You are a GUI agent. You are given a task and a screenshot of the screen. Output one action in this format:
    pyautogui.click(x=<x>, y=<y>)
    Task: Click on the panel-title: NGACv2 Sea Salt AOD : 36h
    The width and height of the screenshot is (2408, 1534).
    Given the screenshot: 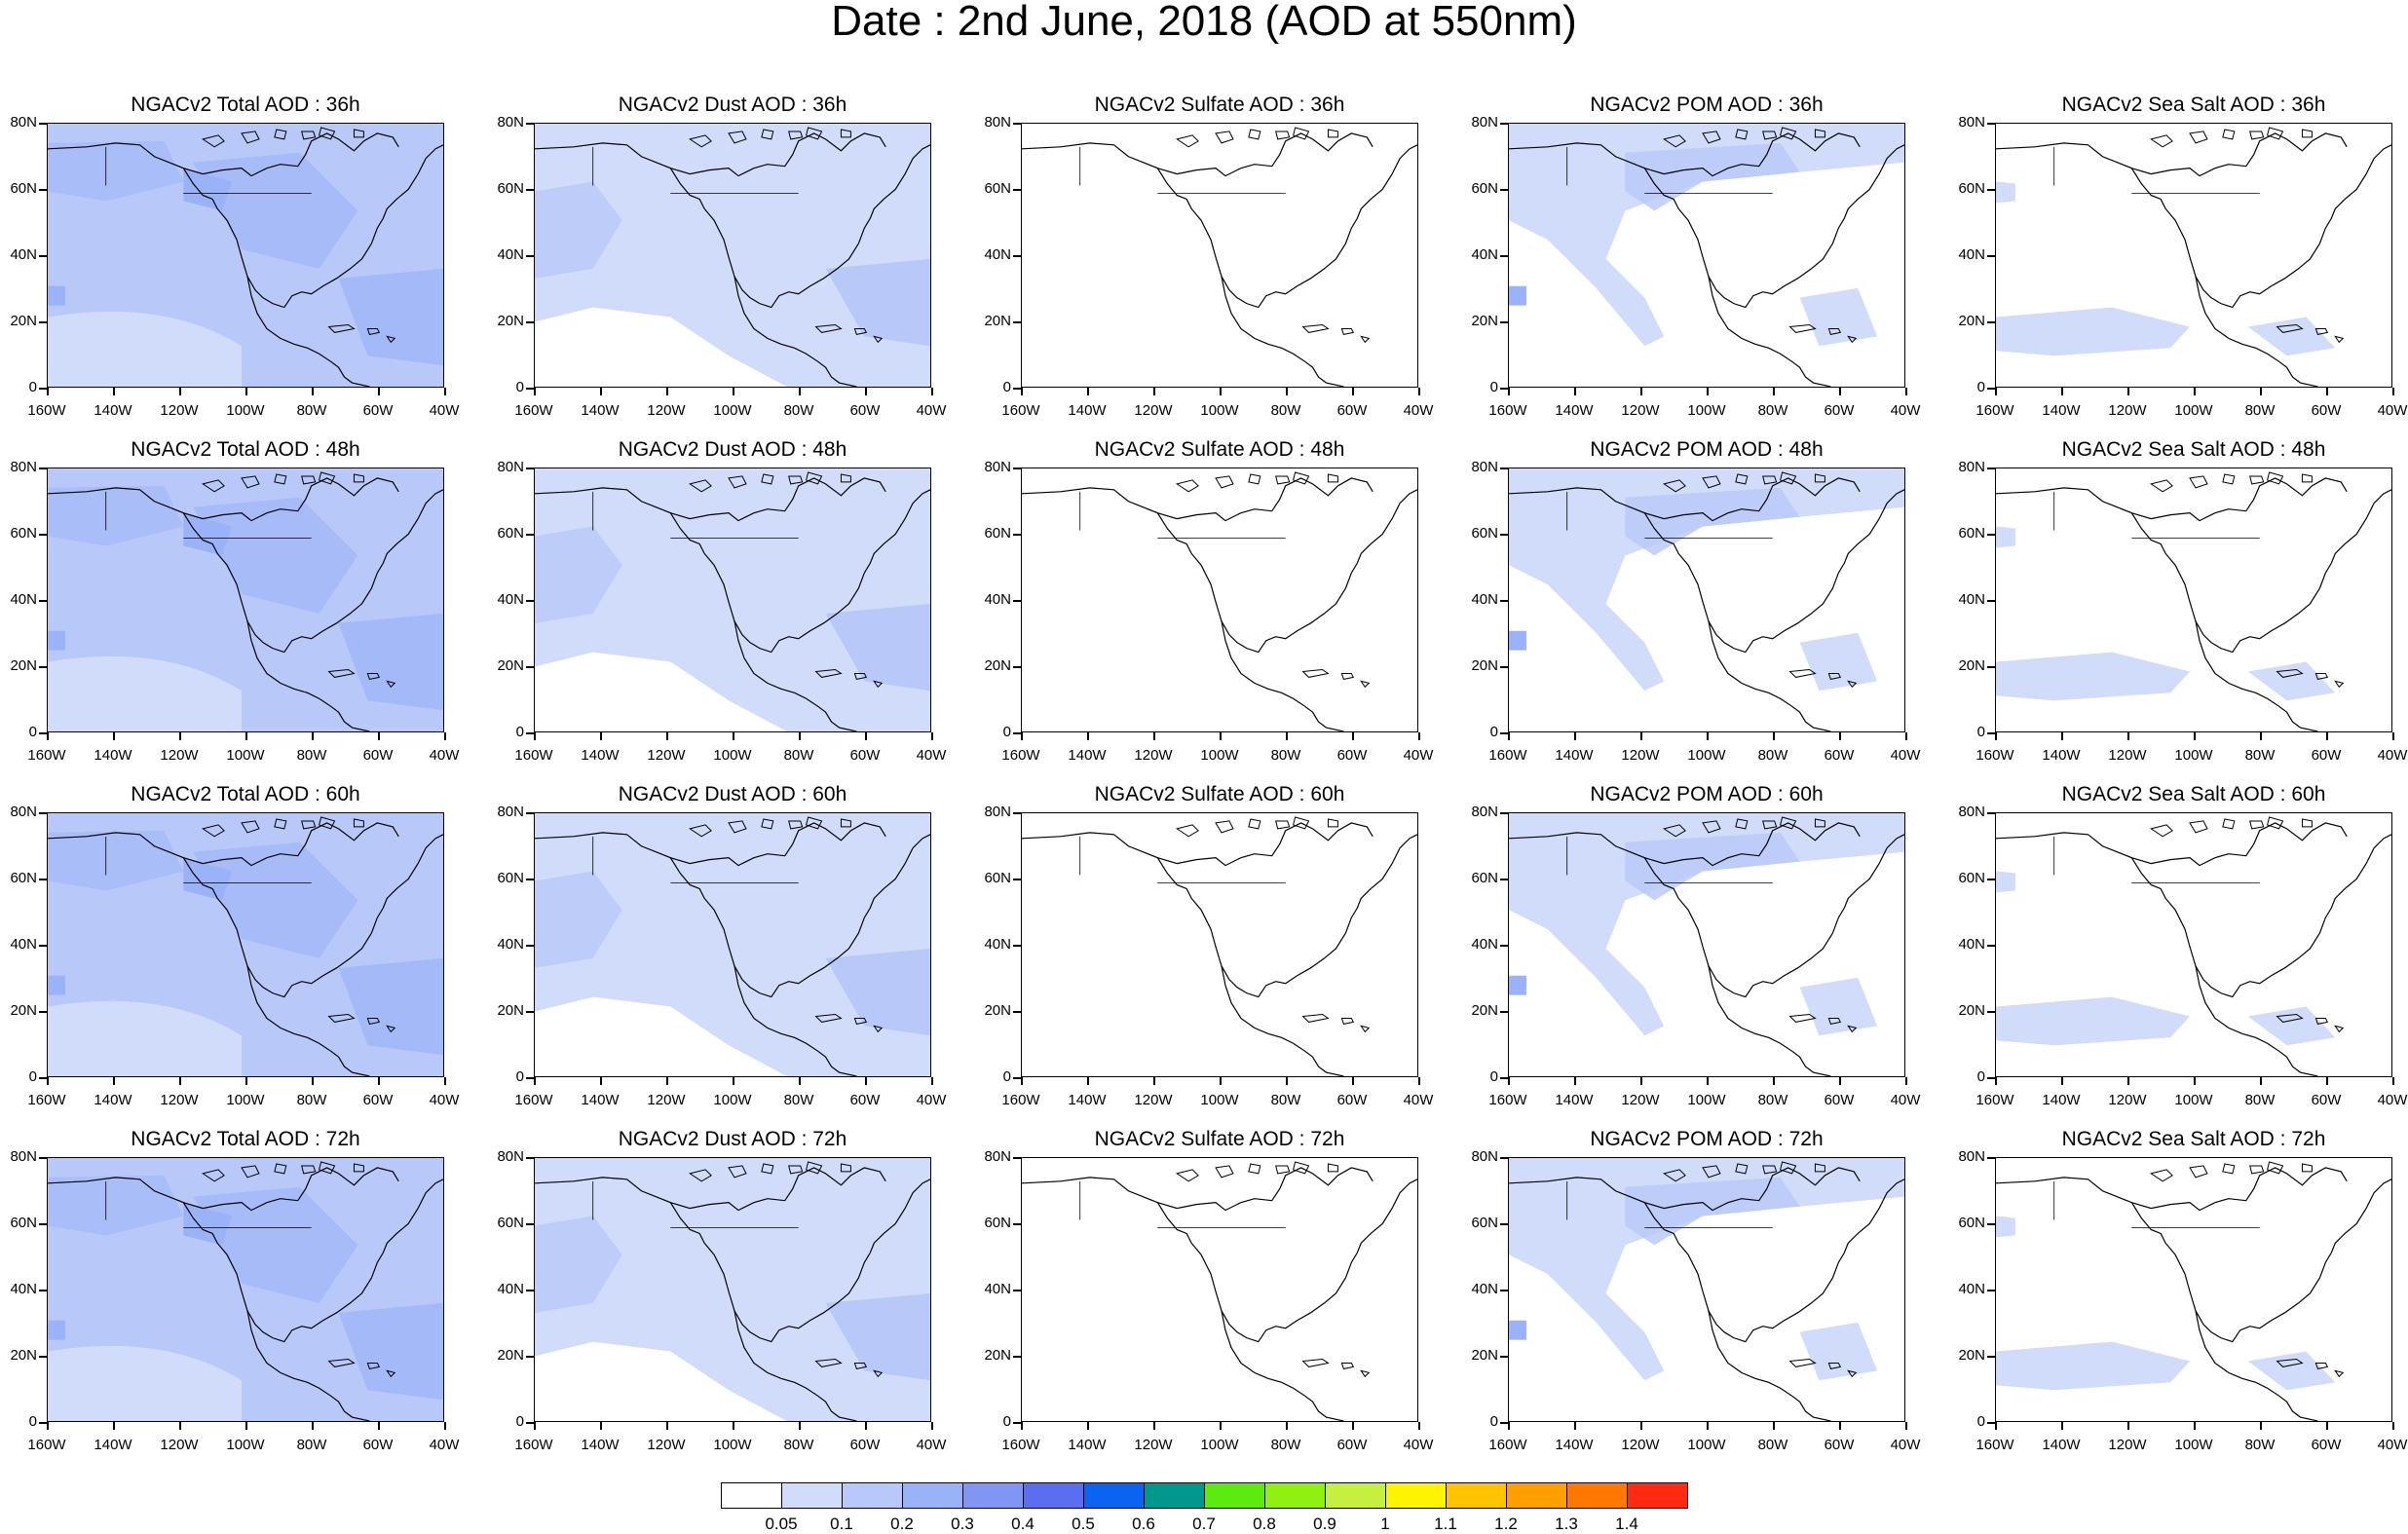 What is the action you would take?
    pyautogui.click(x=2193, y=105)
    